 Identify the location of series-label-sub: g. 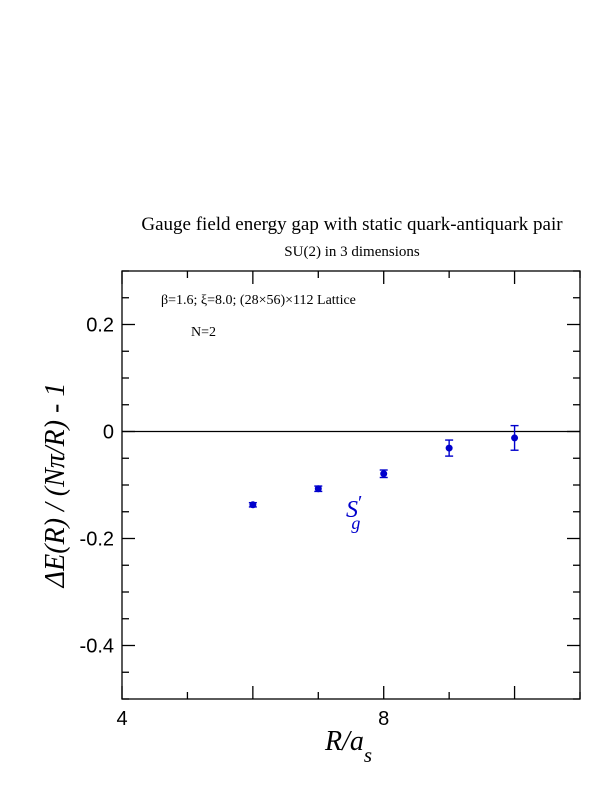
(355, 523).